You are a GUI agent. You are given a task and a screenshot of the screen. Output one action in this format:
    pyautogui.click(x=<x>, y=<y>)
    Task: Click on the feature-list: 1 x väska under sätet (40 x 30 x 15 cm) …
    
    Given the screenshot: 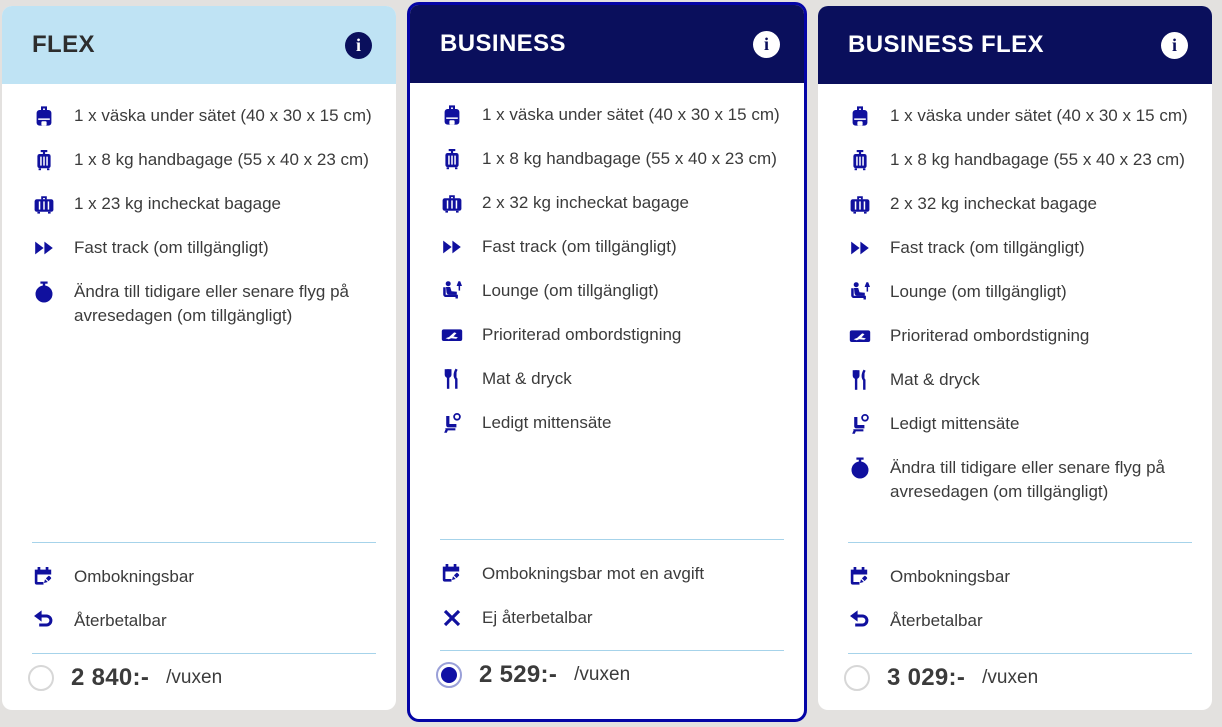 What is the action you would take?
    pyautogui.click(x=199, y=211)
    